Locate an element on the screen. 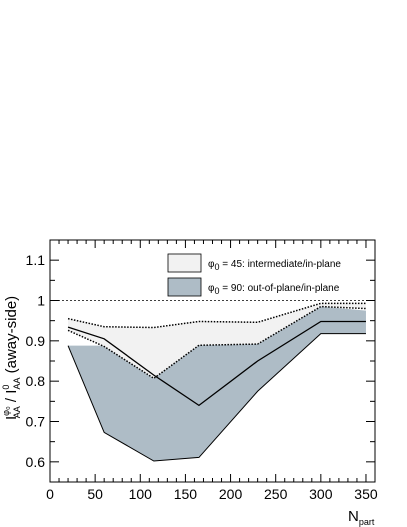  y-tick-label-4: 1 is located at coordinates (41, 301).